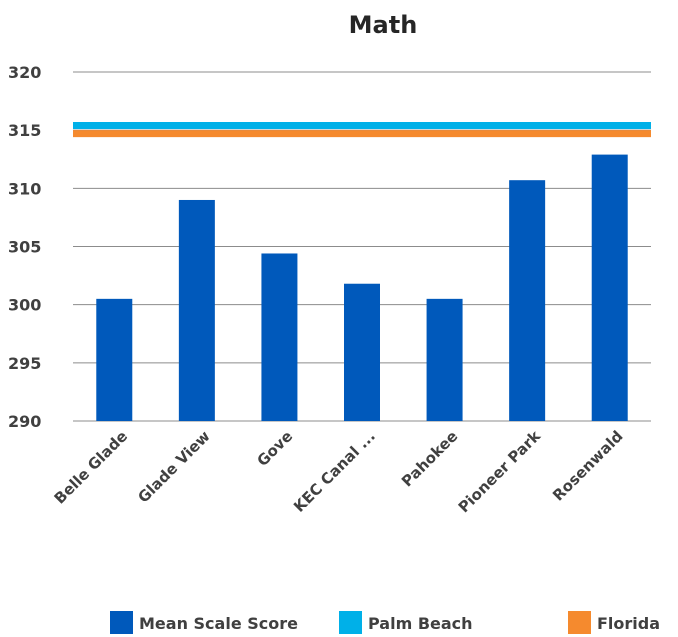 The image size is (678, 637). Describe the element at coordinates (628, 623) in the screenshot. I see `legend-label: Florida` at that location.